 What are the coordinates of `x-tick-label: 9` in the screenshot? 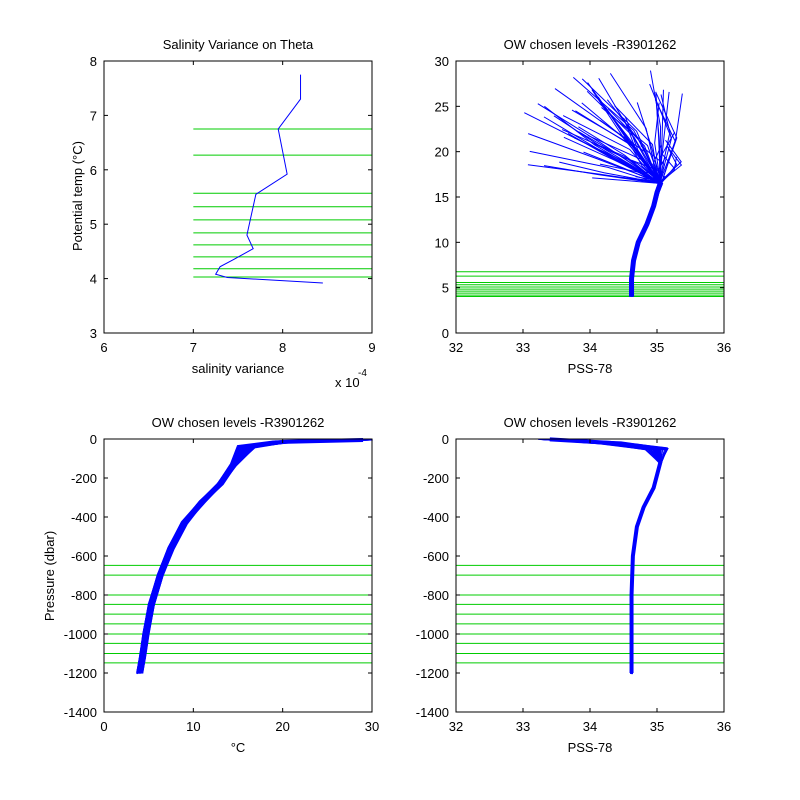 It's located at (371, 347).